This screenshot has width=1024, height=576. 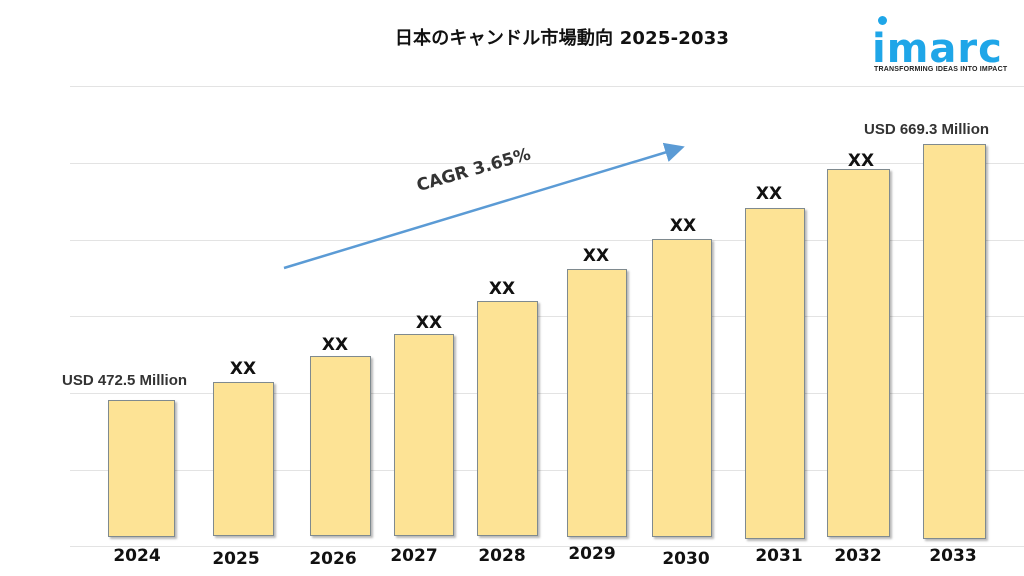 I want to click on bar-2032, so click(x=858, y=353).